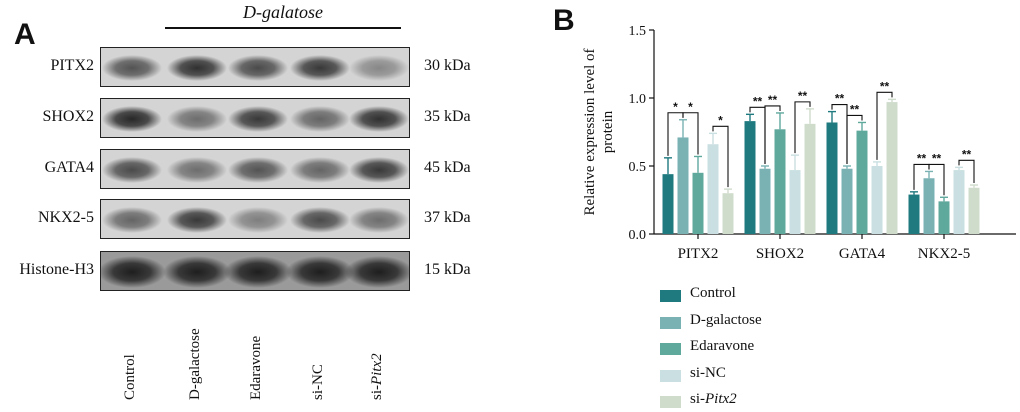 The width and height of the screenshot is (1020, 412). Describe the element at coordinates (25, 34) in the screenshot. I see `panel-a-letter: A` at that location.